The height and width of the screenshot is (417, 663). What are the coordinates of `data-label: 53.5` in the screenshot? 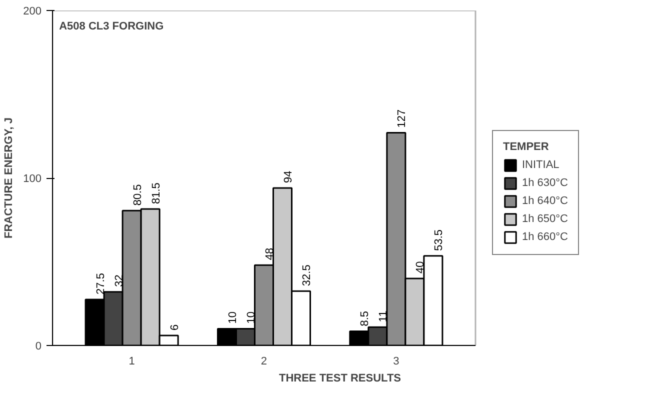 It's located at (439, 240).